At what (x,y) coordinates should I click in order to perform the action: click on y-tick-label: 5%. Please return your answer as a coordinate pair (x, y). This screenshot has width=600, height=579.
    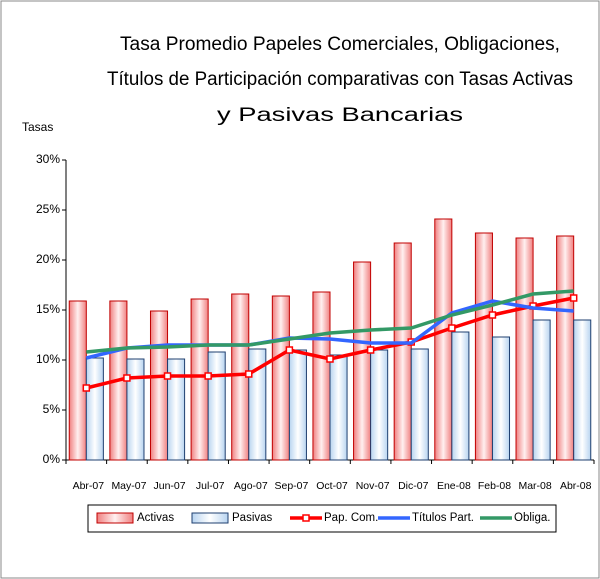
    Looking at the image, I should click on (52, 409).